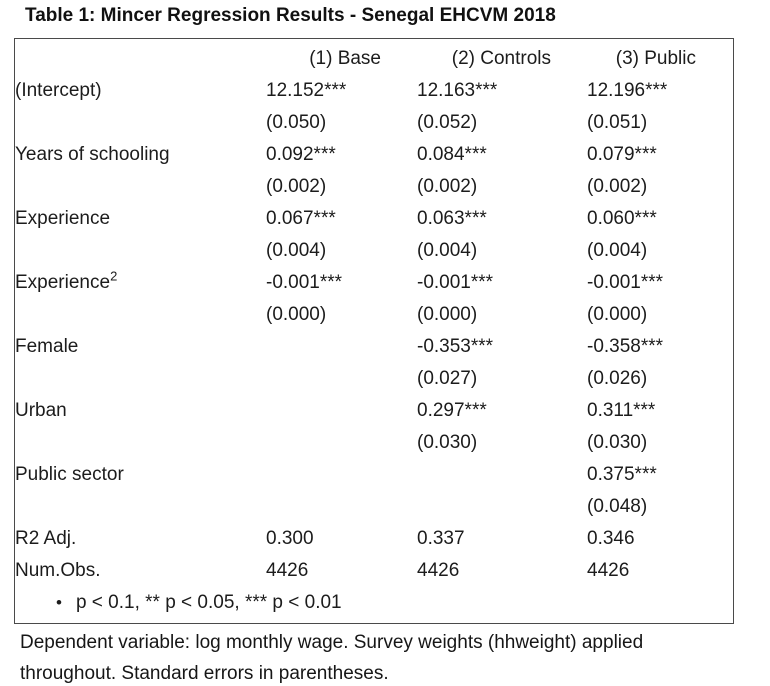 Image resolution: width=770 pixels, height=686 pixels. Describe the element at coordinates (373, 571) in the screenshot. I see `table-row: Num.Obs. 4426 4426 4426` at that location.